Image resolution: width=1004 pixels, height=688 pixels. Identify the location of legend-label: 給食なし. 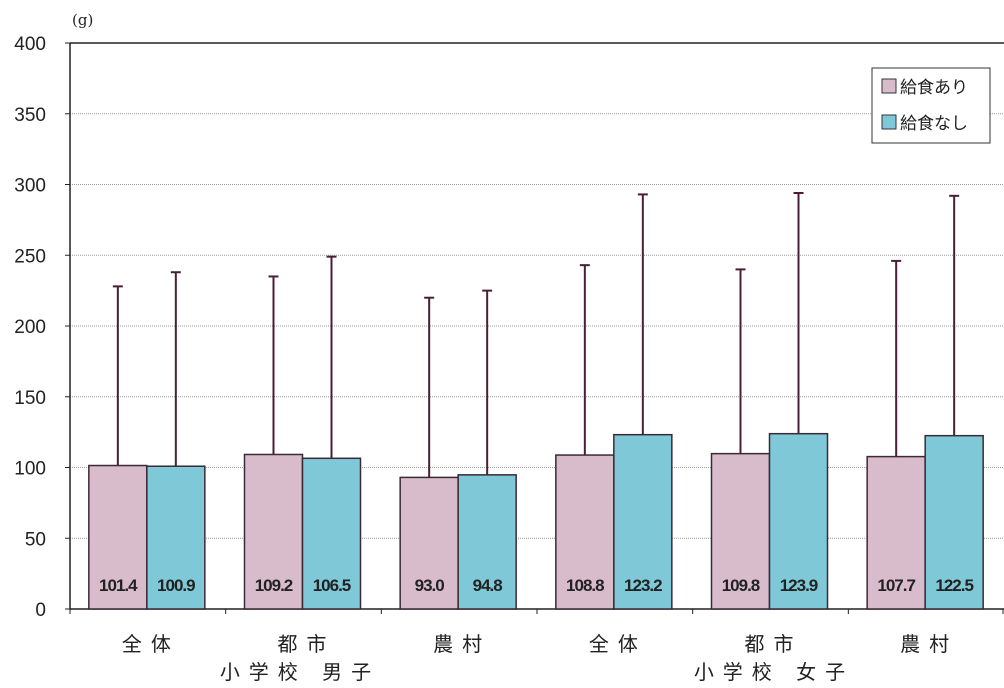
(934, 124).